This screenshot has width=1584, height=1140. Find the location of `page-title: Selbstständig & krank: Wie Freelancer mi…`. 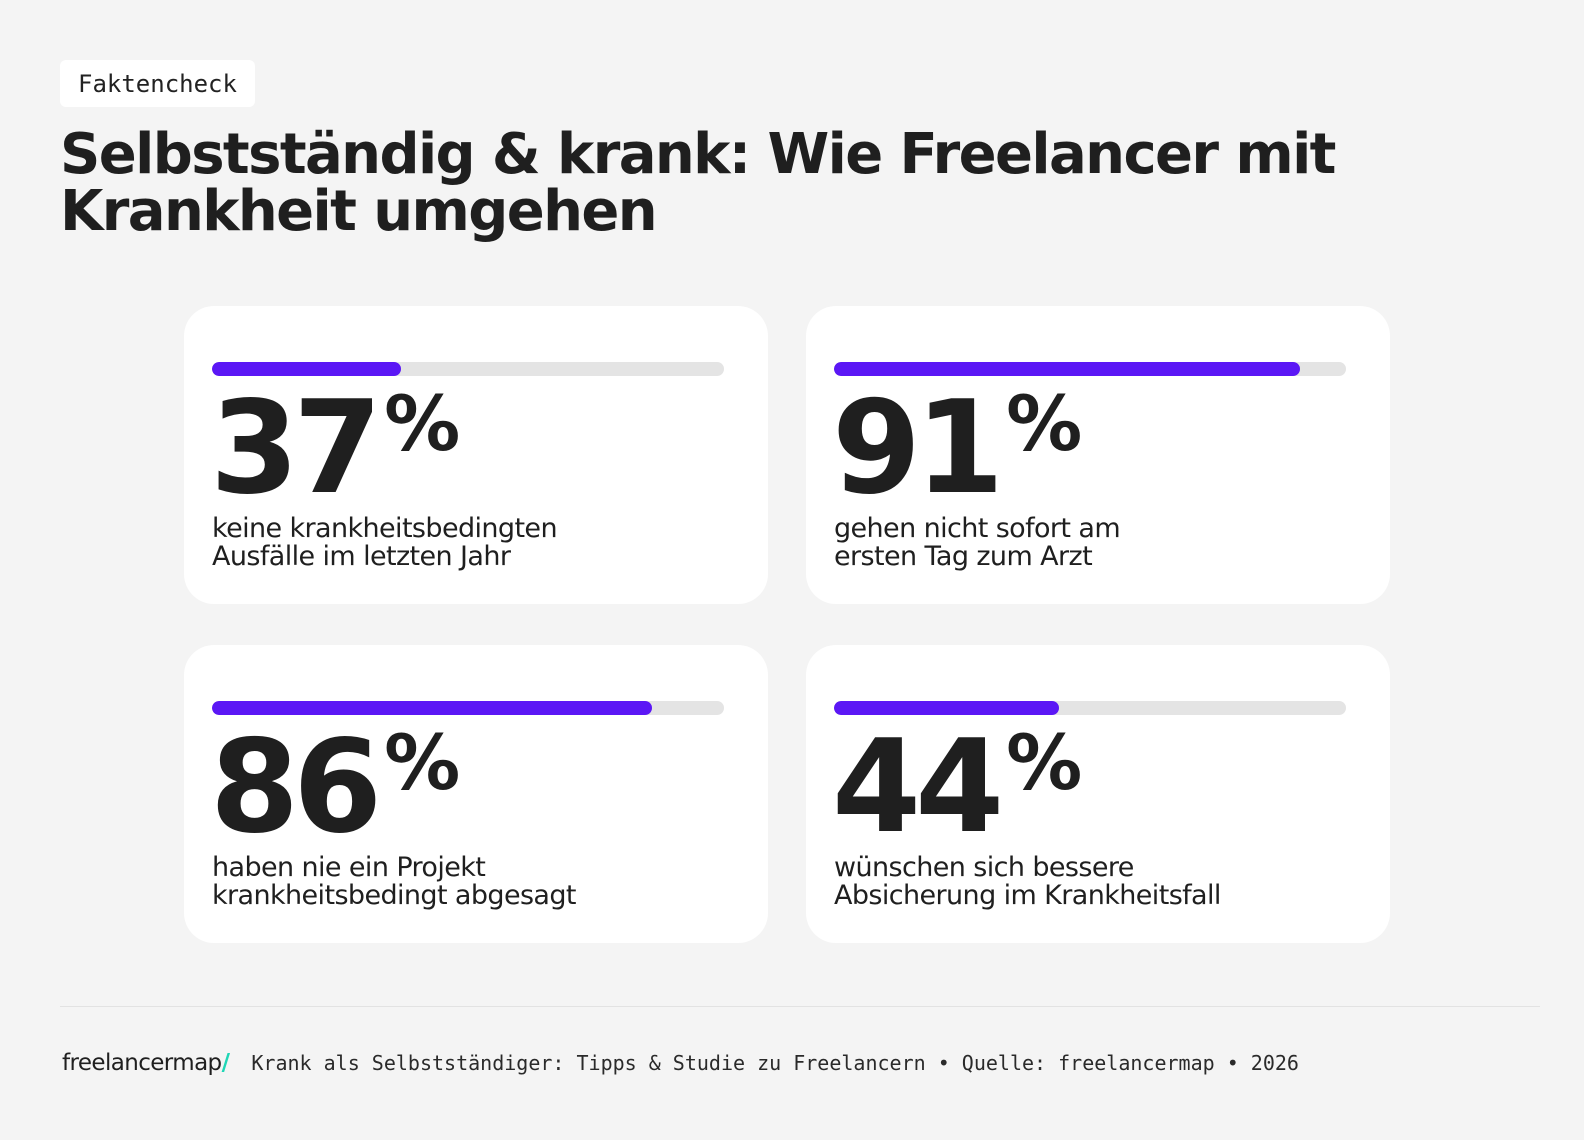

page-title: Selbstständig & krank: Wie Freelancer mi… is located at coordinates (698, 183).